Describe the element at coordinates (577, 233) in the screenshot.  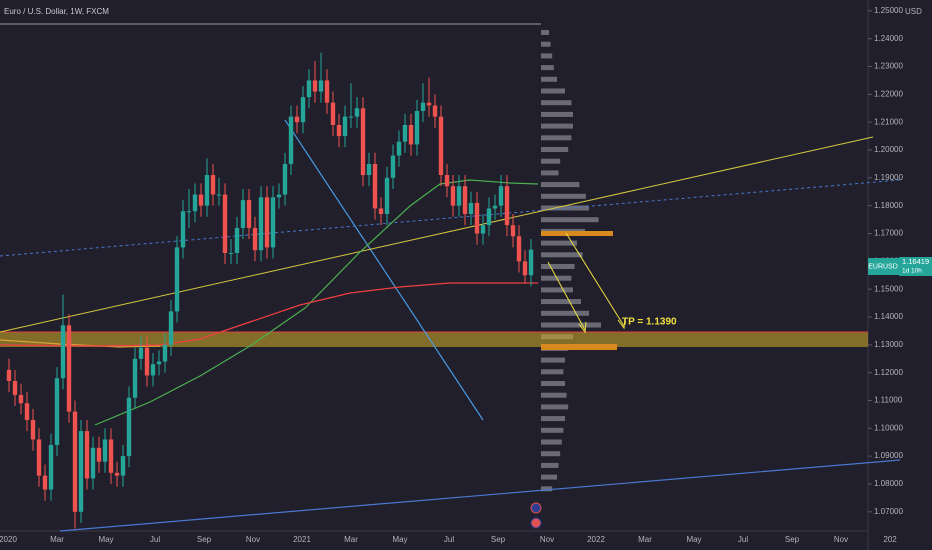
I see `profile-highlight` at that location.